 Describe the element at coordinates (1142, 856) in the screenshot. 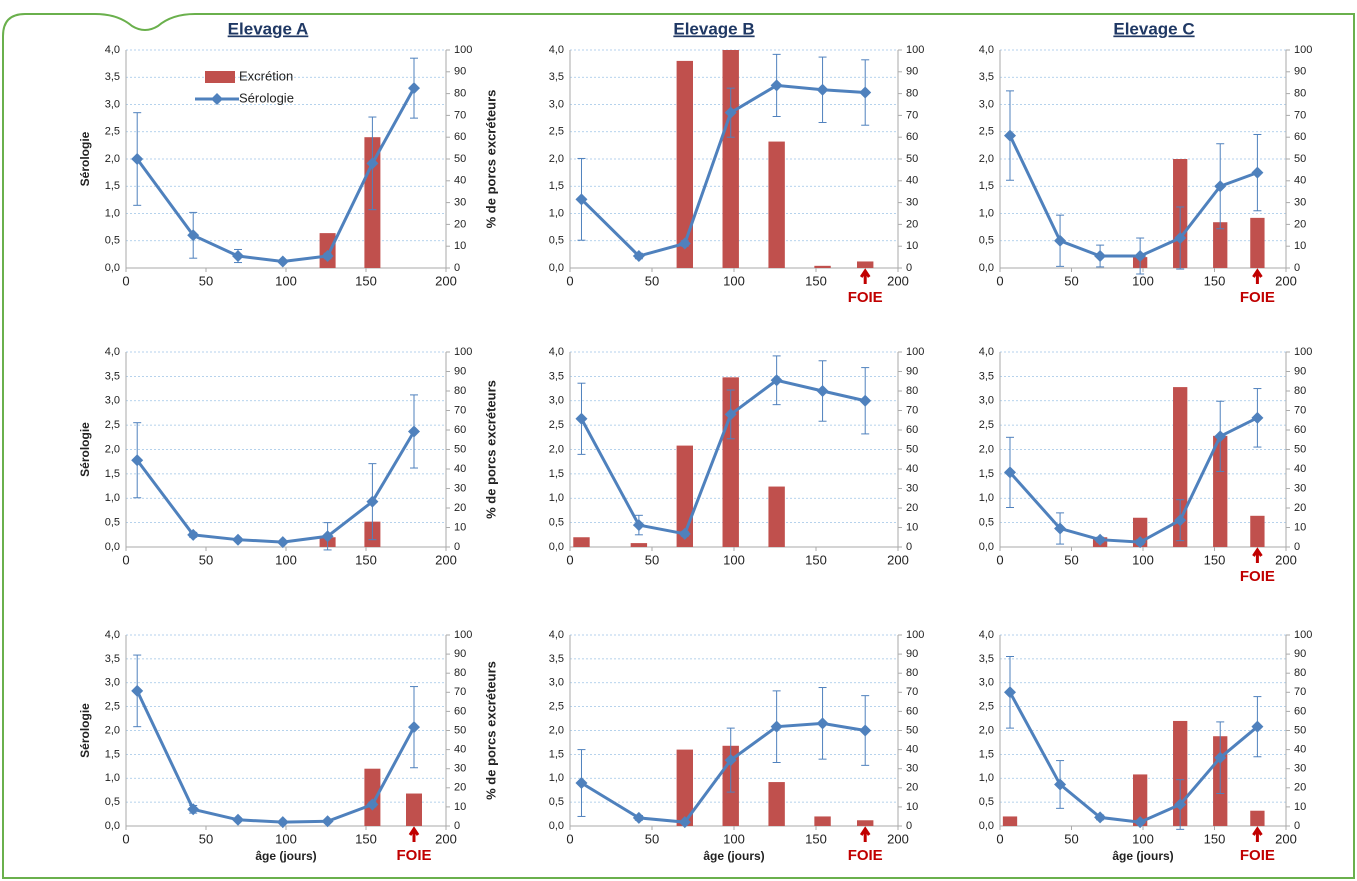

I see `x-axis-label: âge (jours)` at that location.